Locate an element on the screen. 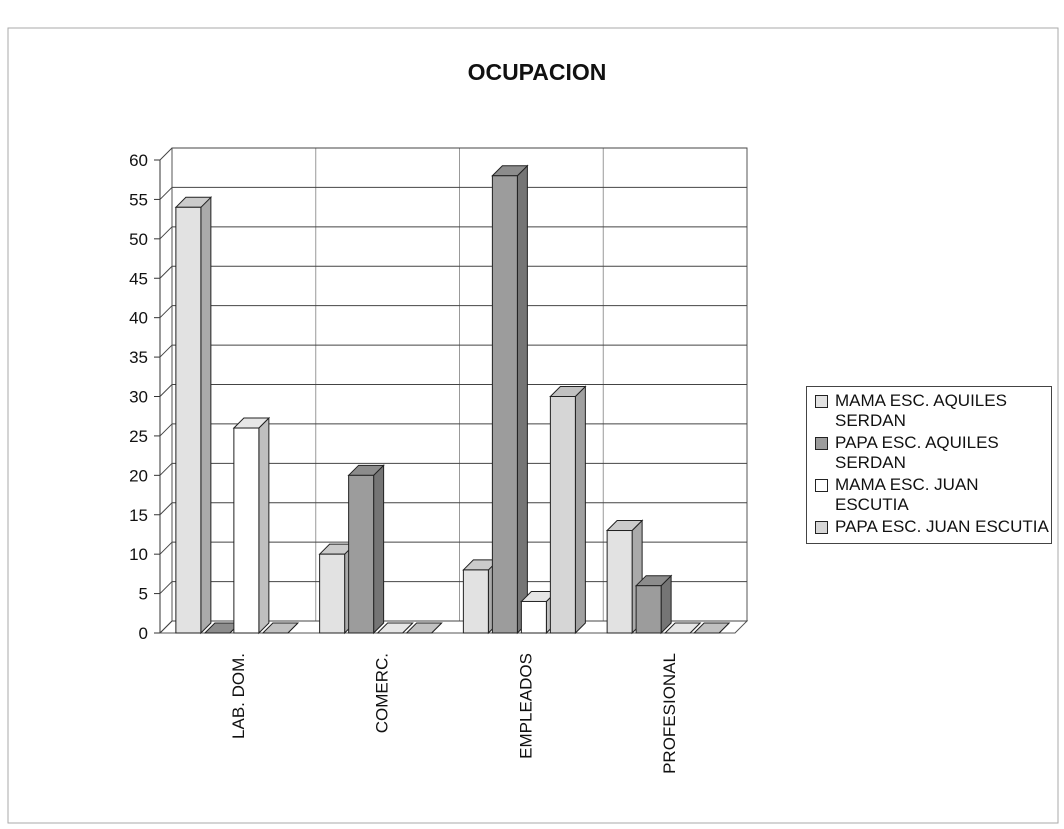 Image resolution: width=1064 pixels, height=829 pixels. x-tick-label: COMERC. is located at coordinates (382, 693).